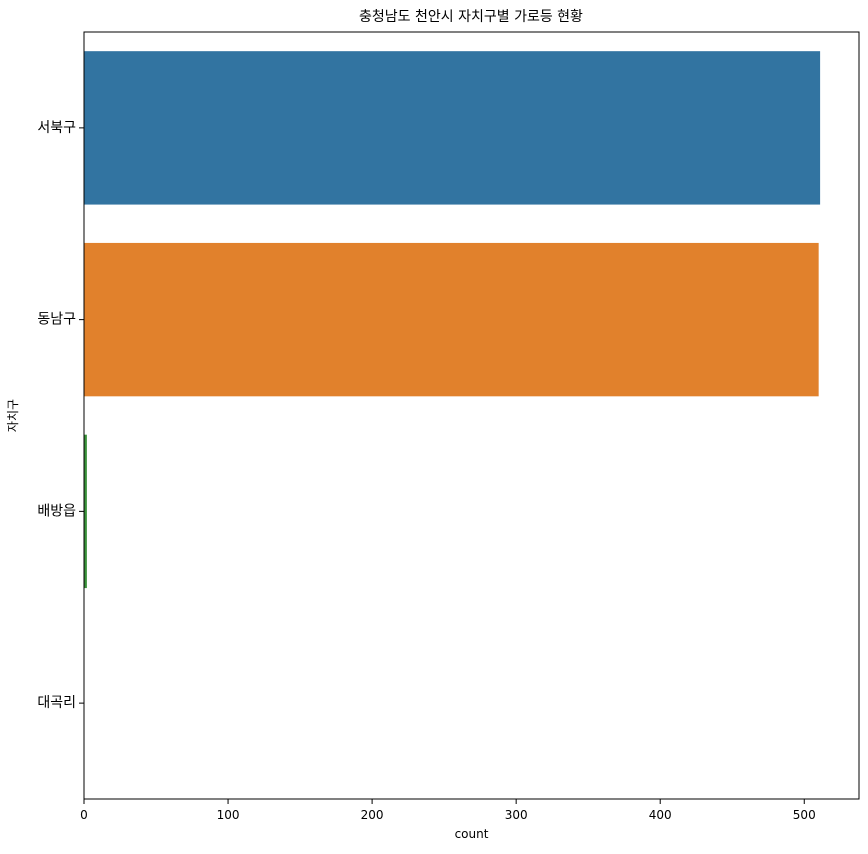 The height and width of the screenshot is (854, 868). What do you see at coordinates (472, 834) in the screenshot?
I see `x-axis-label: count` at bounding box center [472, 834].